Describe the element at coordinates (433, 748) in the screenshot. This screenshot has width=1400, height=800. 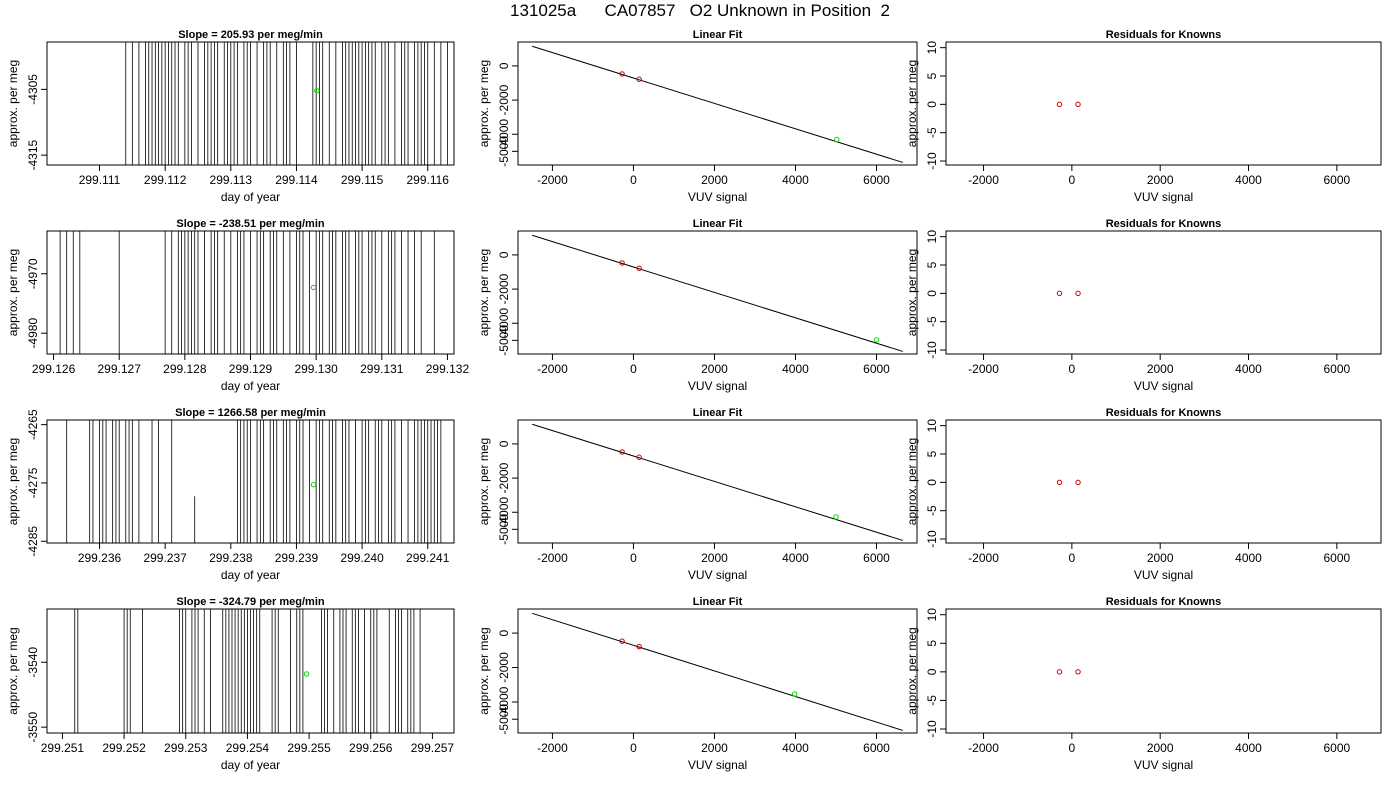
I see `x-tick-label: 299.257` at that location.